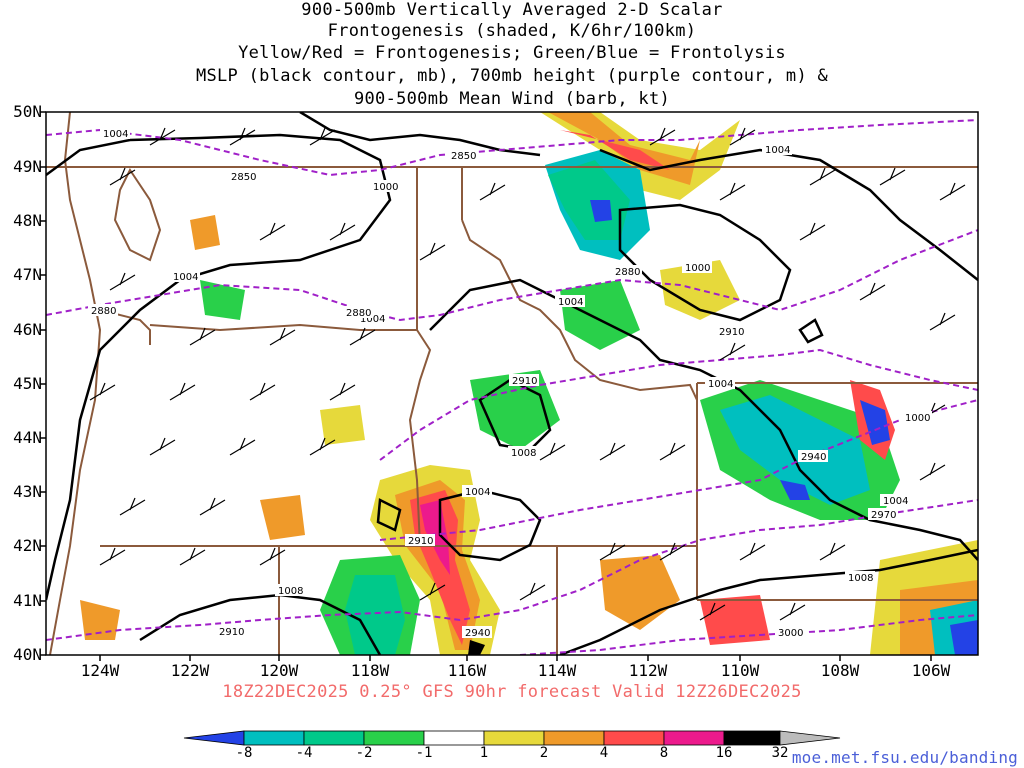 Image resolution: width=1024 pixels, height=768 pixels. I want to click on lon-label: 108W, so click(840, 670).